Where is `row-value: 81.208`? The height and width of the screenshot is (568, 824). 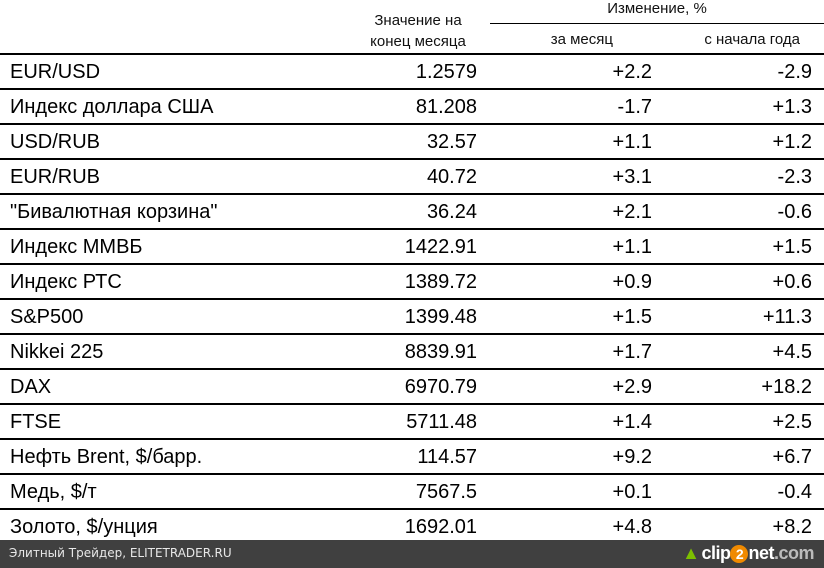
row-value: 81.208 is located at coordinates (446, 107).